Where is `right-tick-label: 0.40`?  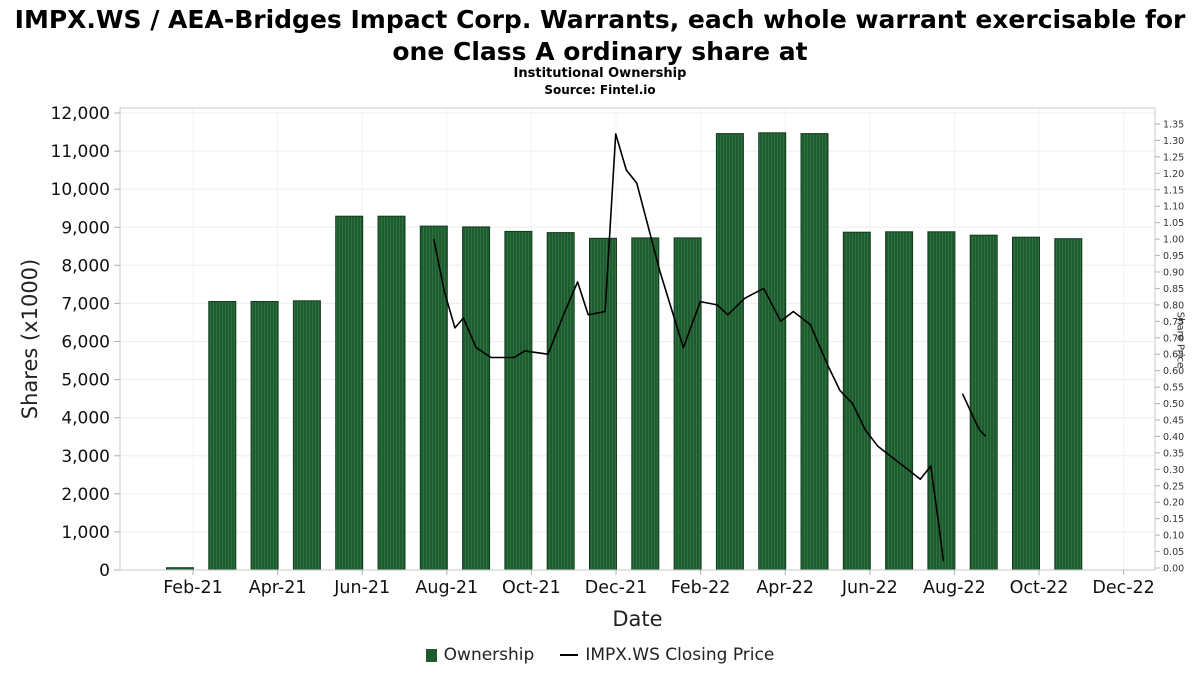 right-tick-label: 0.40 is located at coordinates (1173, 437).